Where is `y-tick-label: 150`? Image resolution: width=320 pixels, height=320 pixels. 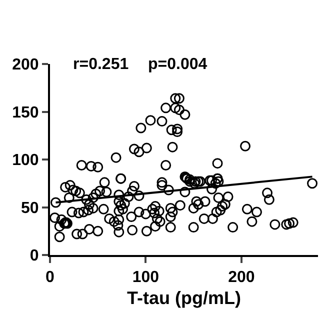
y-tick-label: 150 is located at coordinates (25, 113).